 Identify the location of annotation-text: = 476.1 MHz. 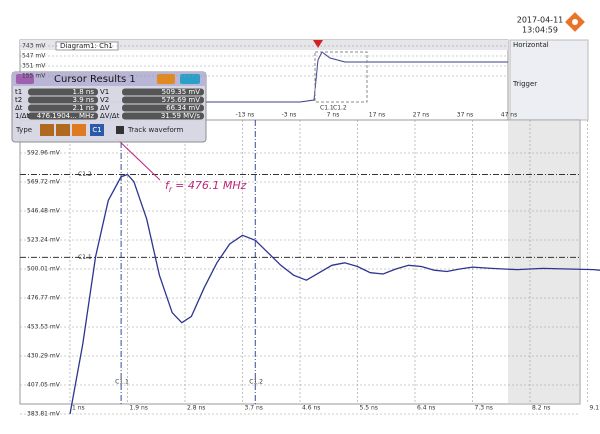
(210, 185).